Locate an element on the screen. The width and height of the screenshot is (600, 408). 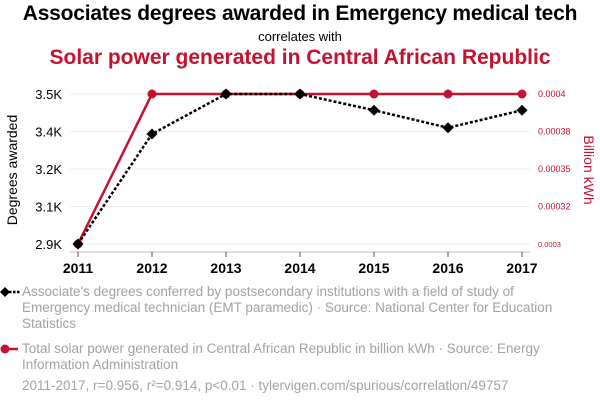
right-axis-ticks: 0.0003 0.00032 0.00035 0.00038 0.0004 is located at coordinates (554, 169).